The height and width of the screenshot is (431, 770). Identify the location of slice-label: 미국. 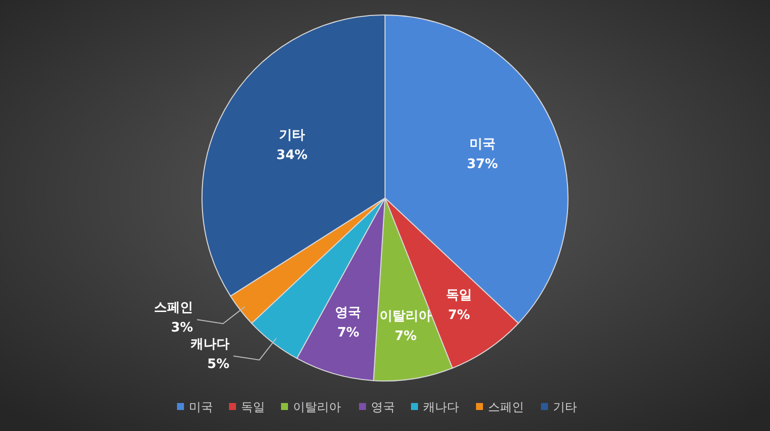
(482, 144).